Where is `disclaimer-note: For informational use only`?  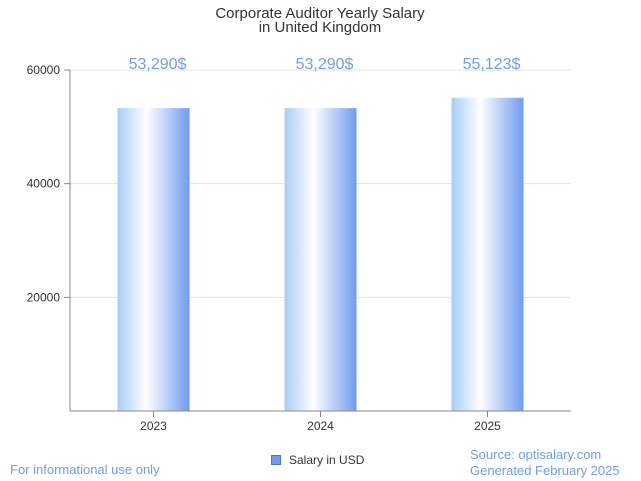 disclaimer-note: For informational use only is located at coordinates (85, 469).